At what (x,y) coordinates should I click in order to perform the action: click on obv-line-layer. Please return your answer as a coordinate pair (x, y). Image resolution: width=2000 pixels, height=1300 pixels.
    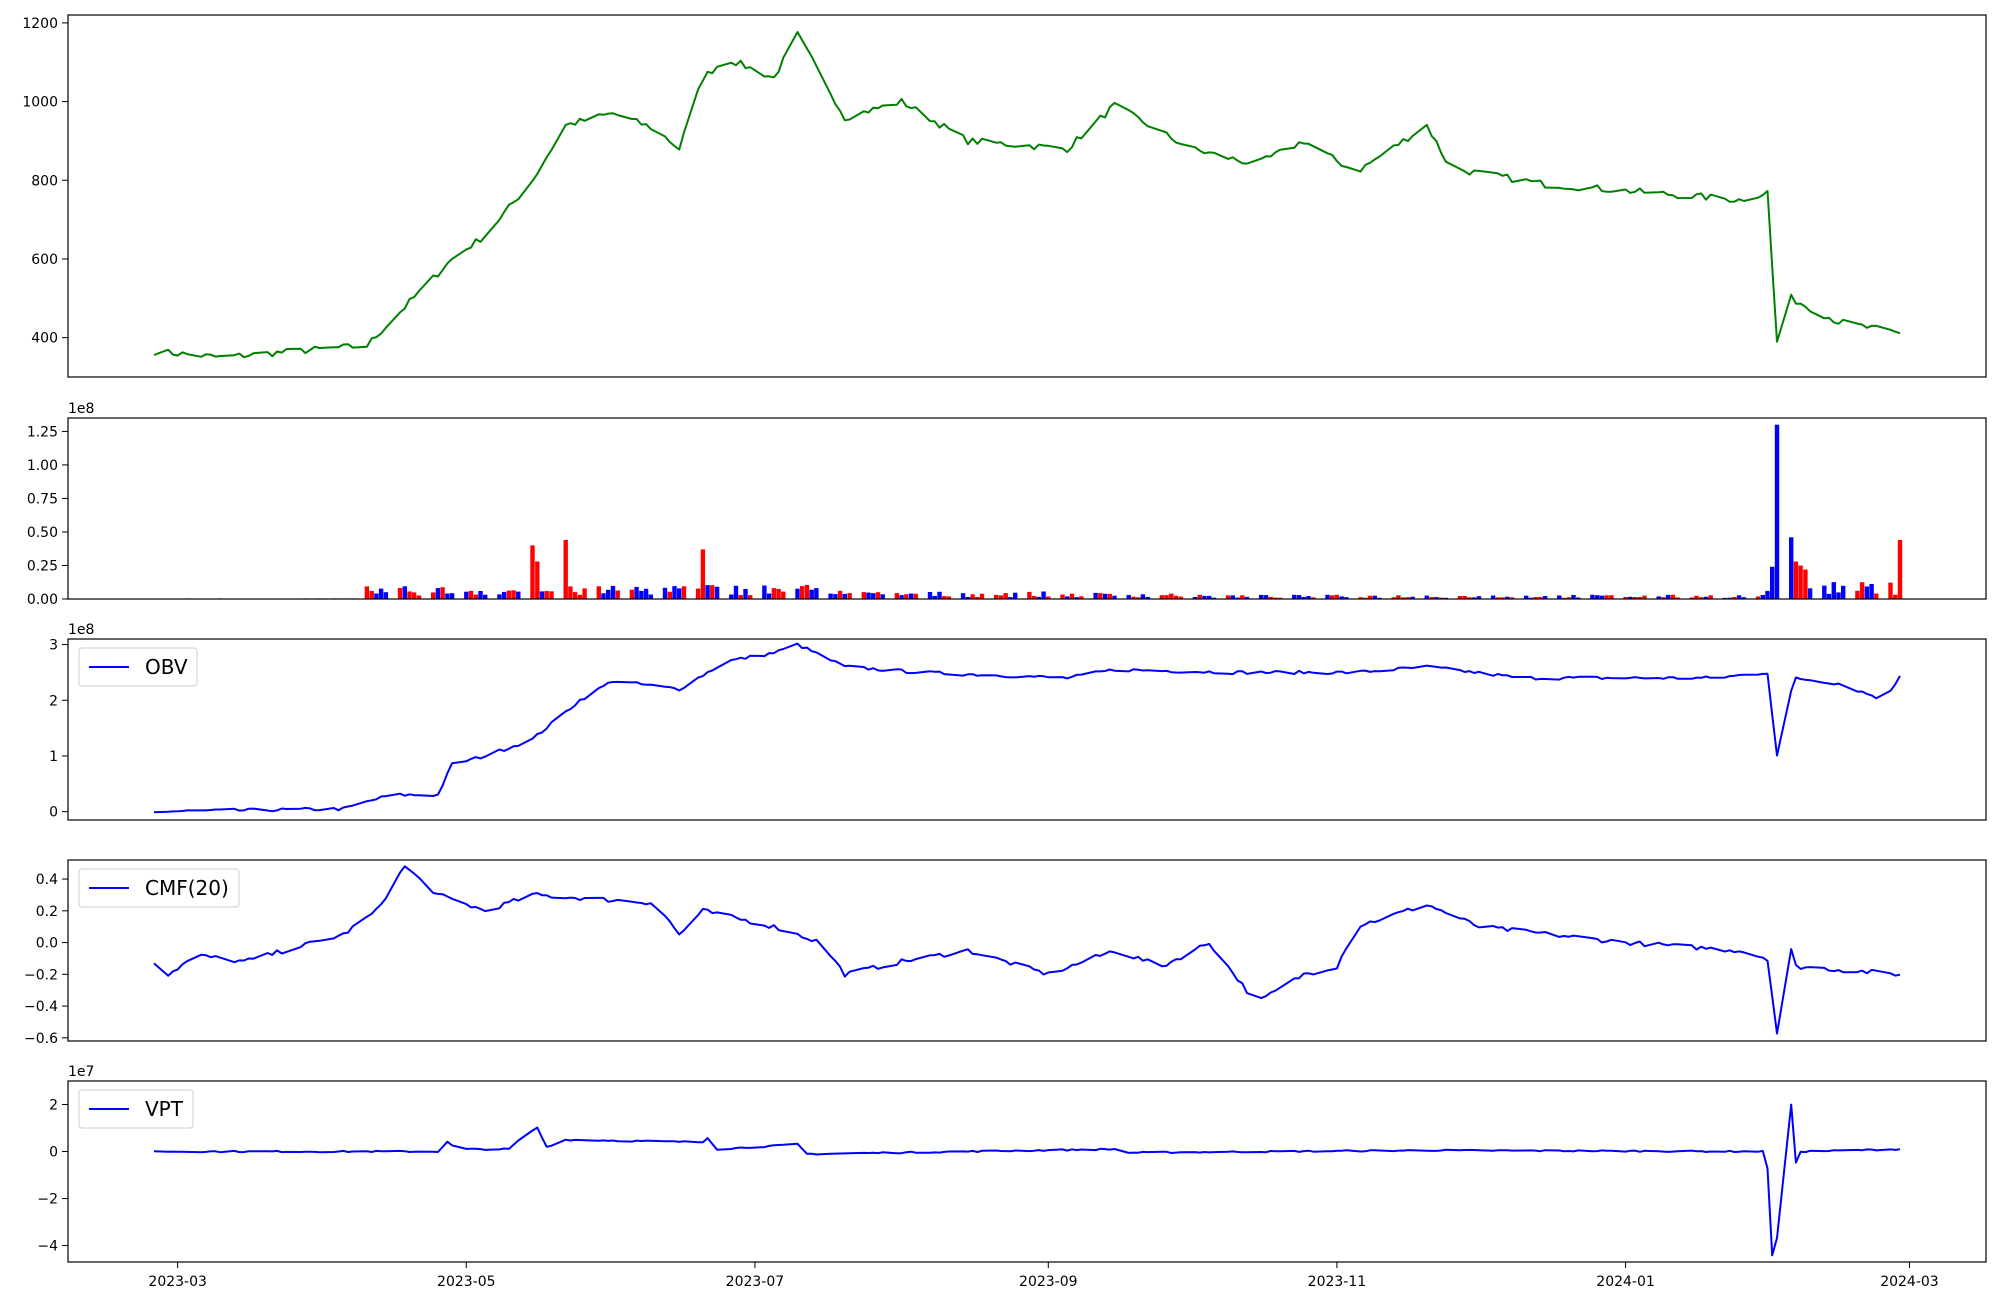
    Looking at the image, I should click on (1027, 728).